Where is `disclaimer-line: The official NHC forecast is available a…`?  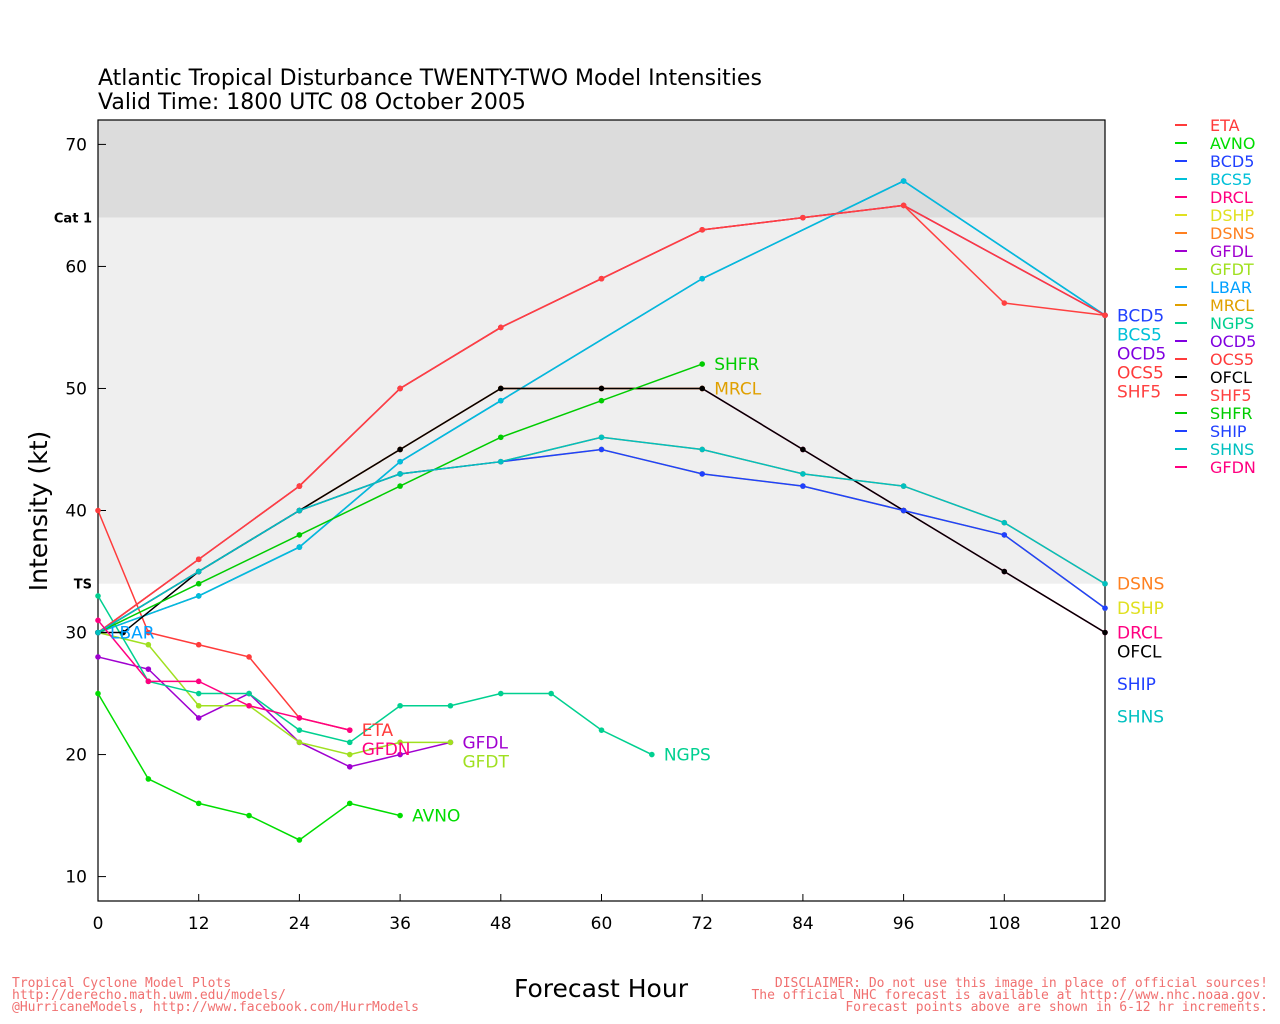
disclaimer-line: The official NHC forecast is available a… is located at coordinates (1009, 995).